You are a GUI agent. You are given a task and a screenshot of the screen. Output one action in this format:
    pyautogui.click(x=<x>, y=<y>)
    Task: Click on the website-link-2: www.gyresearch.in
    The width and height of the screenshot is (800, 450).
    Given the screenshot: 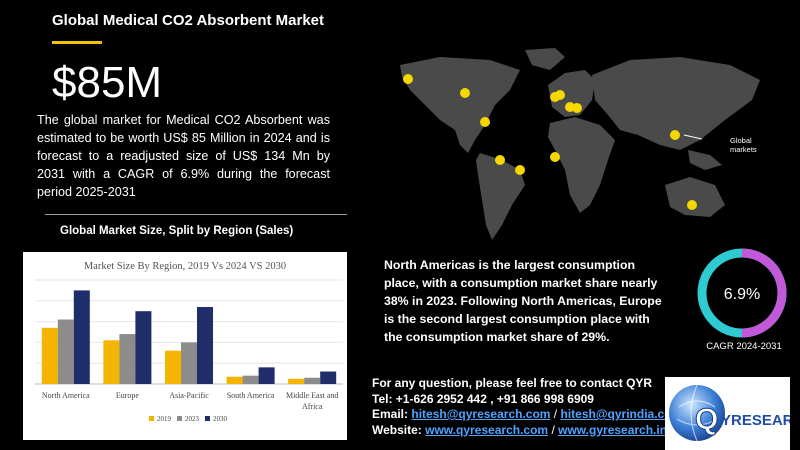 What is the action you would take?
    pyautogui.click(x=613, y=429)
    